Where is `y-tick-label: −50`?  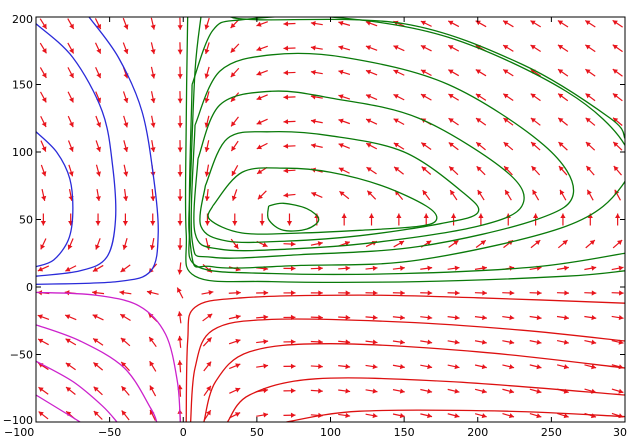
y-tick-label: −50 is located at coordinates (21, 355).